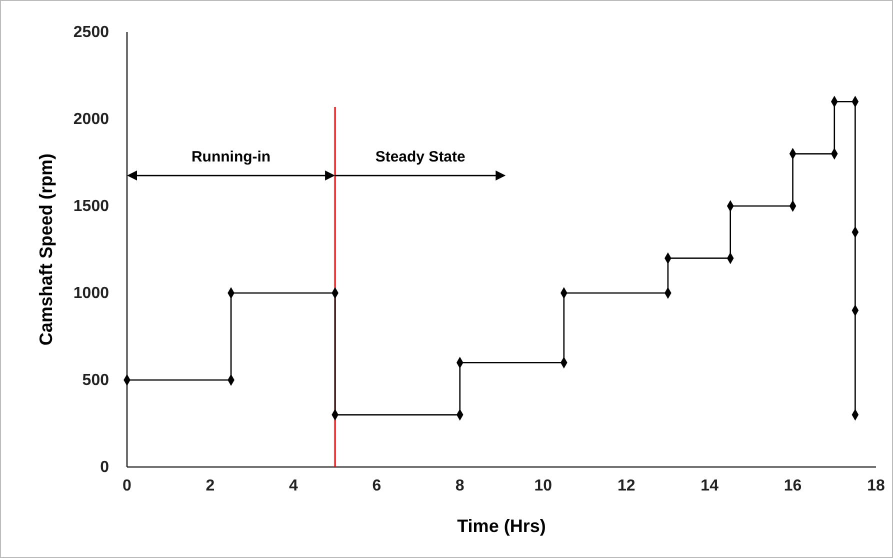 Image resolution: width=893 pixels, height=558 pixels. I want to click on y-tick-label: 1500, so click(91, 207).